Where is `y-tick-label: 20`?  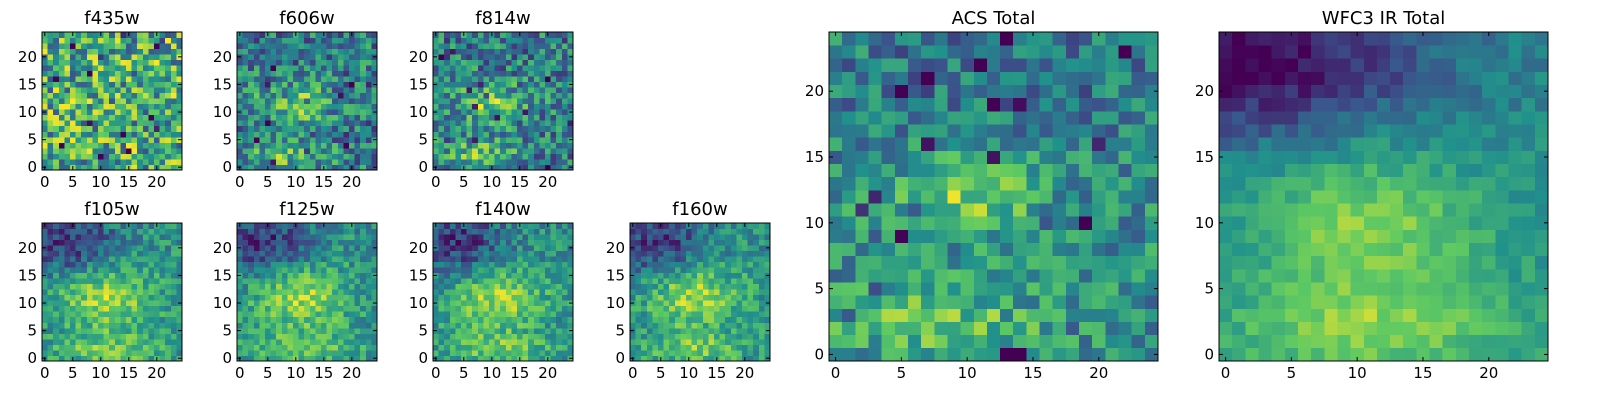
y-tick-label: 20 is located at coordinates (27, 248).